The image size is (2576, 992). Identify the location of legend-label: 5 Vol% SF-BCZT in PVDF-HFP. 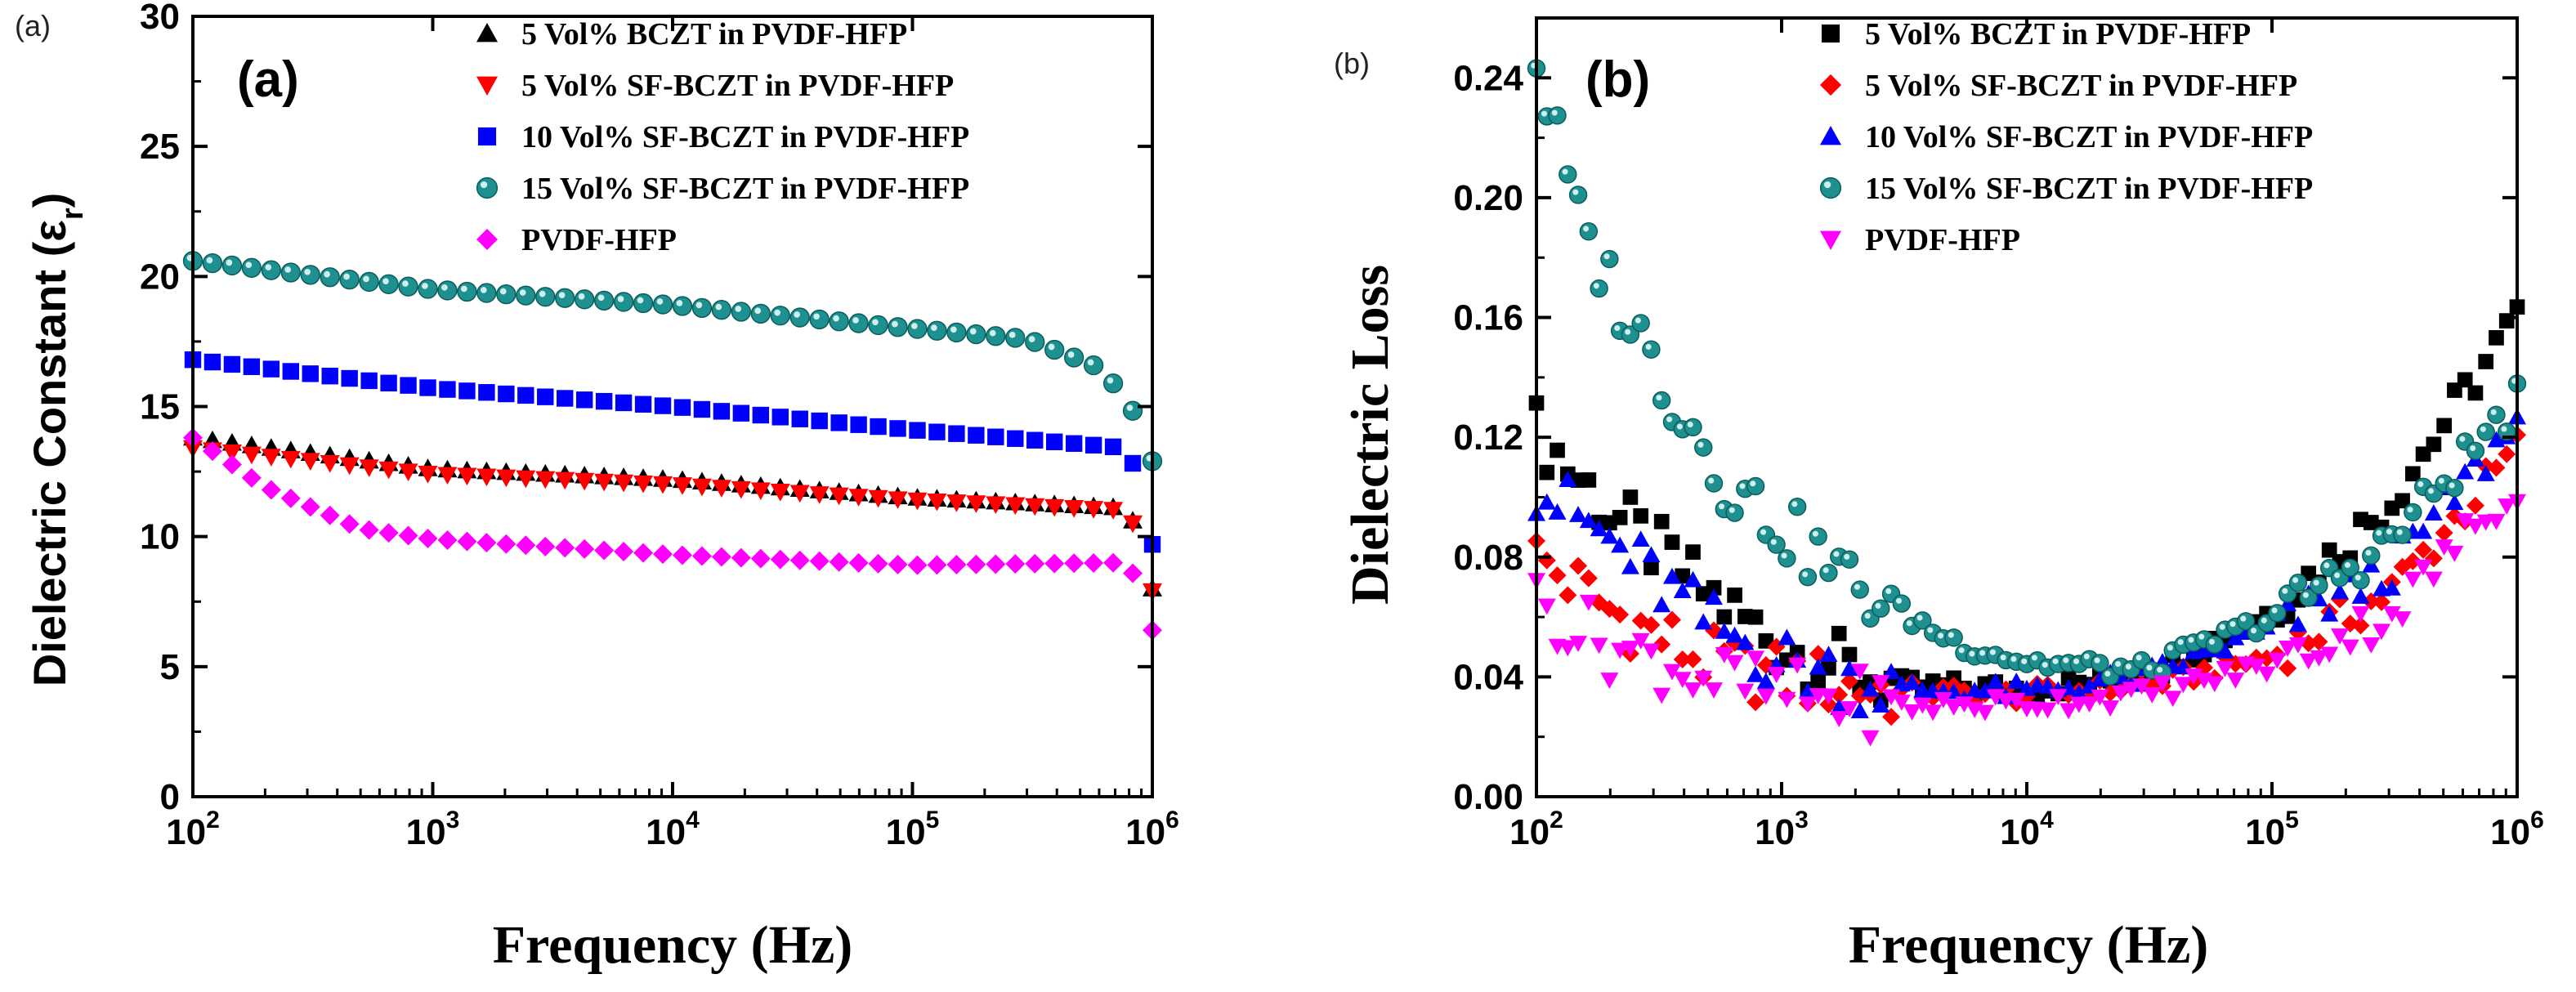
(2081, 86).